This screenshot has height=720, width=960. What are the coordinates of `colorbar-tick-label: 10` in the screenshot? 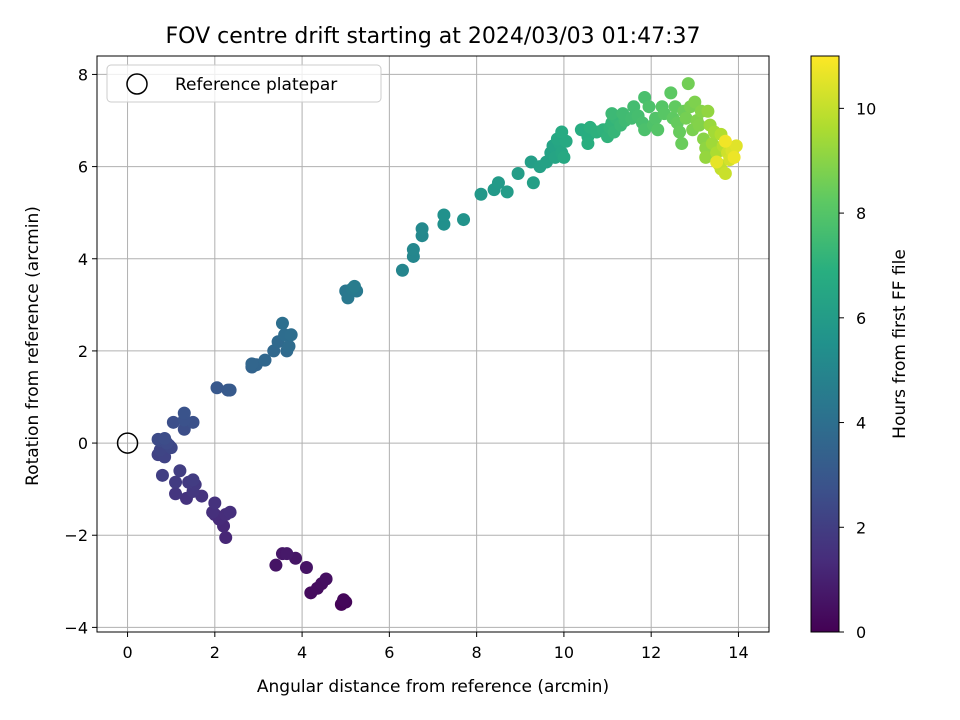 It's located at (866, 108).